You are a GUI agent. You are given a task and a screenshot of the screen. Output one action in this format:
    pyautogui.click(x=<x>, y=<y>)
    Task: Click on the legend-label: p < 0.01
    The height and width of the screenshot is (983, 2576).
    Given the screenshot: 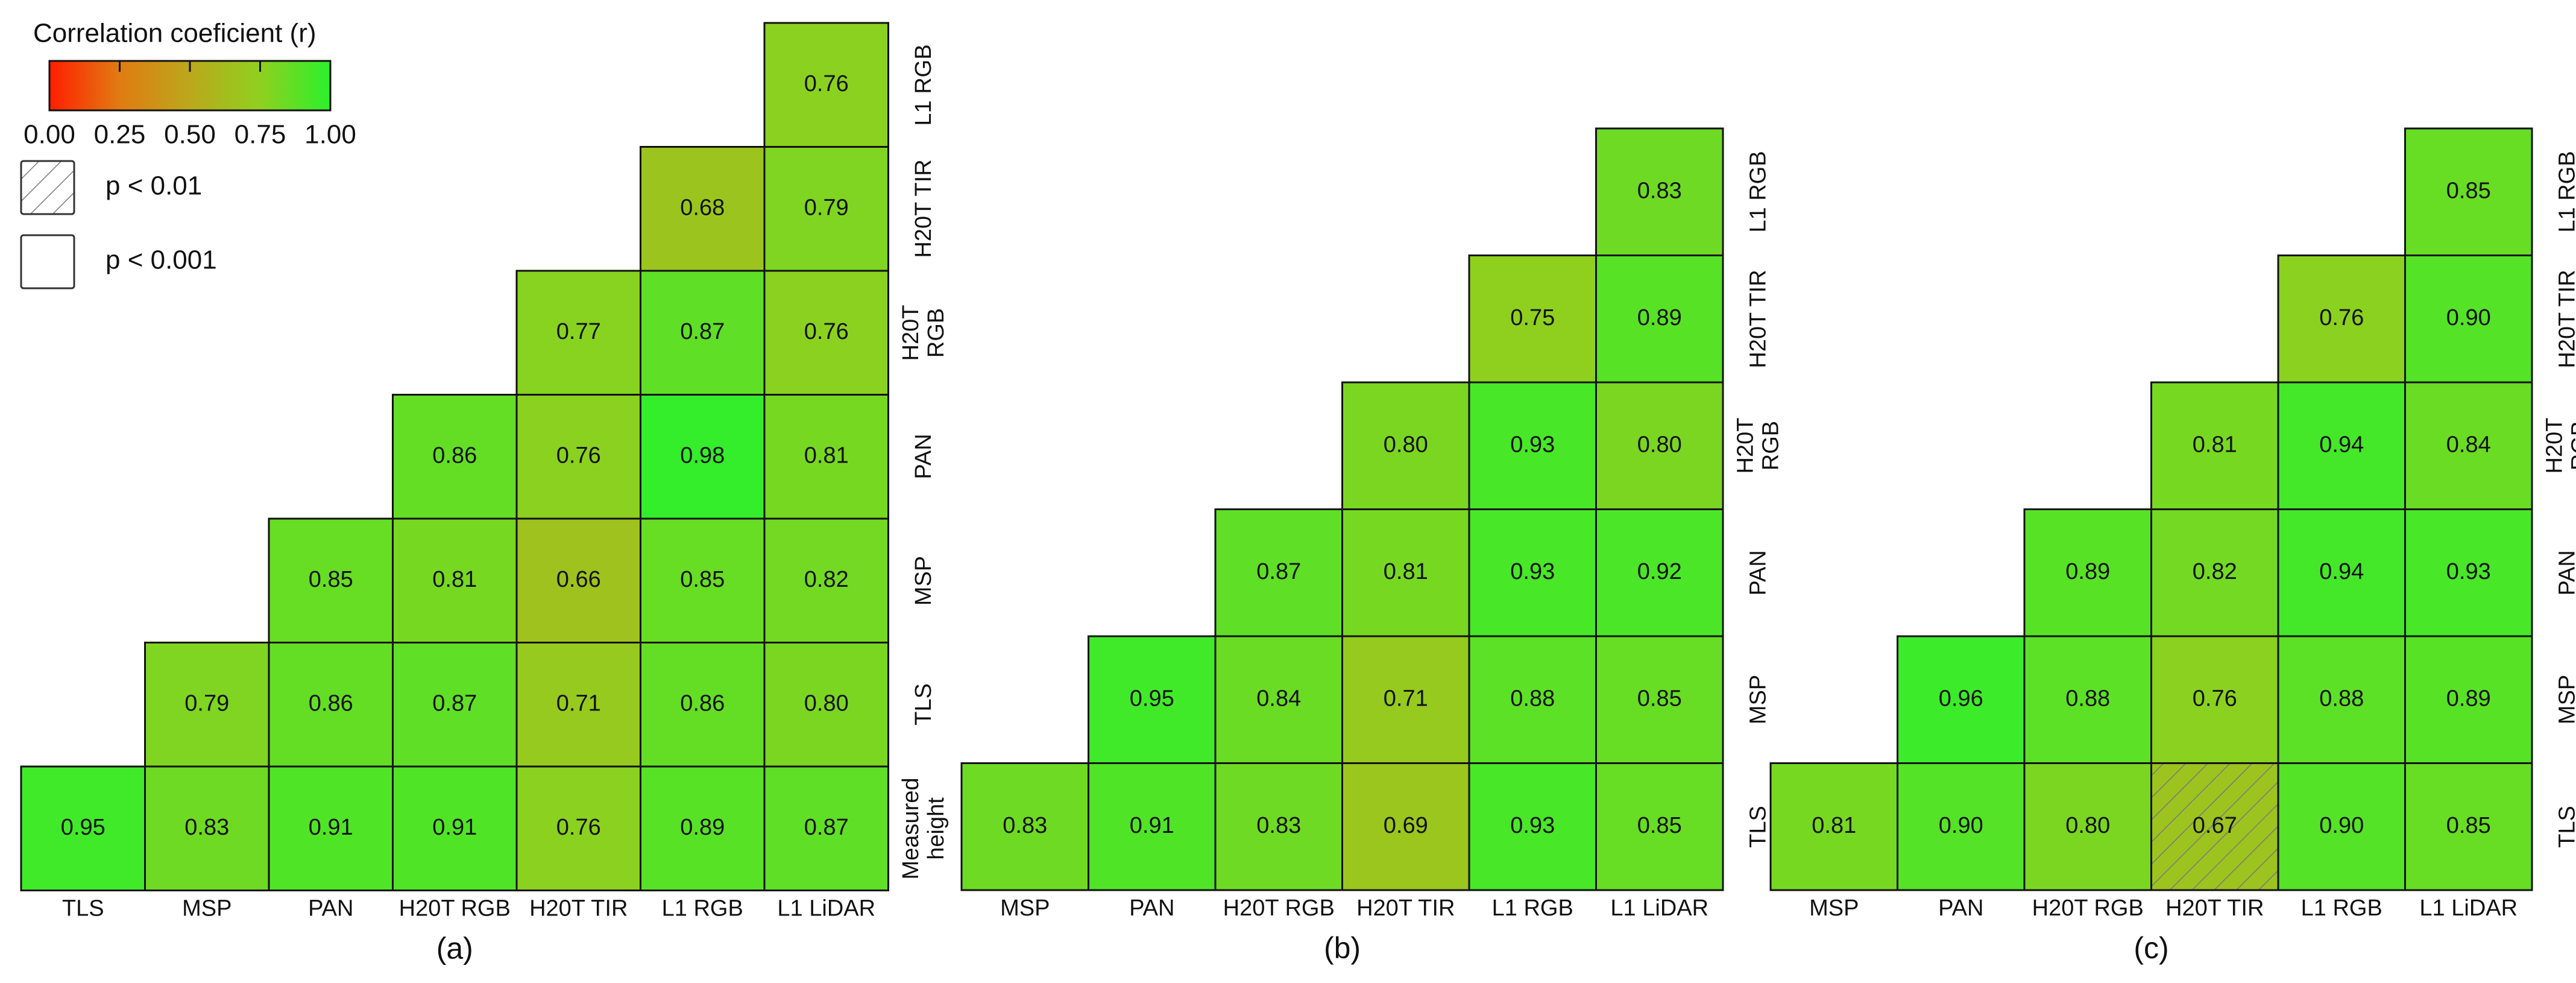 What is the action you would take?
    pyautogui.click(x=153, y=186)
    